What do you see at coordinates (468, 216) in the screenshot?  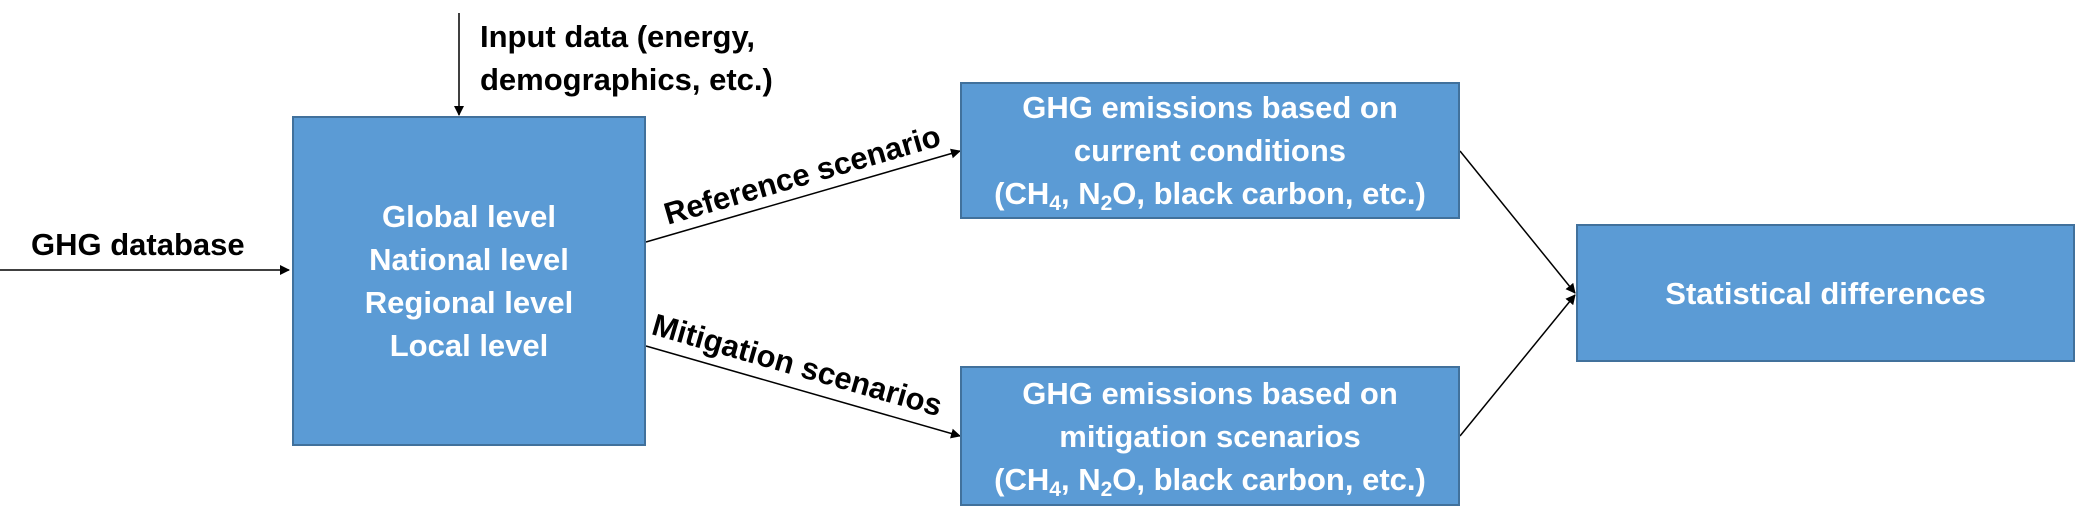 I see `levels-line-global: Global level` at bounding box center [468, 216].